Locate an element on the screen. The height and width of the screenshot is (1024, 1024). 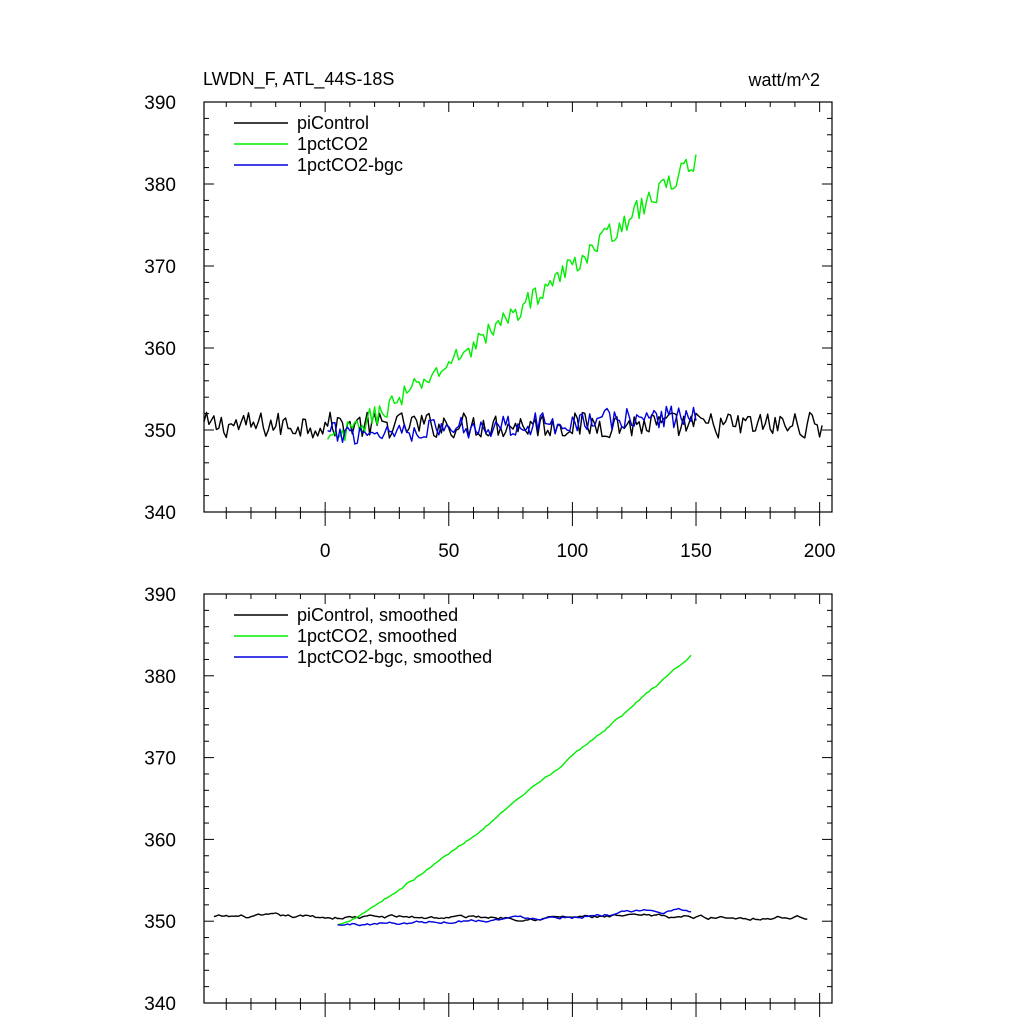
series-line-1pctco2-bgc-smoothed is located at coordinates (514, 917).